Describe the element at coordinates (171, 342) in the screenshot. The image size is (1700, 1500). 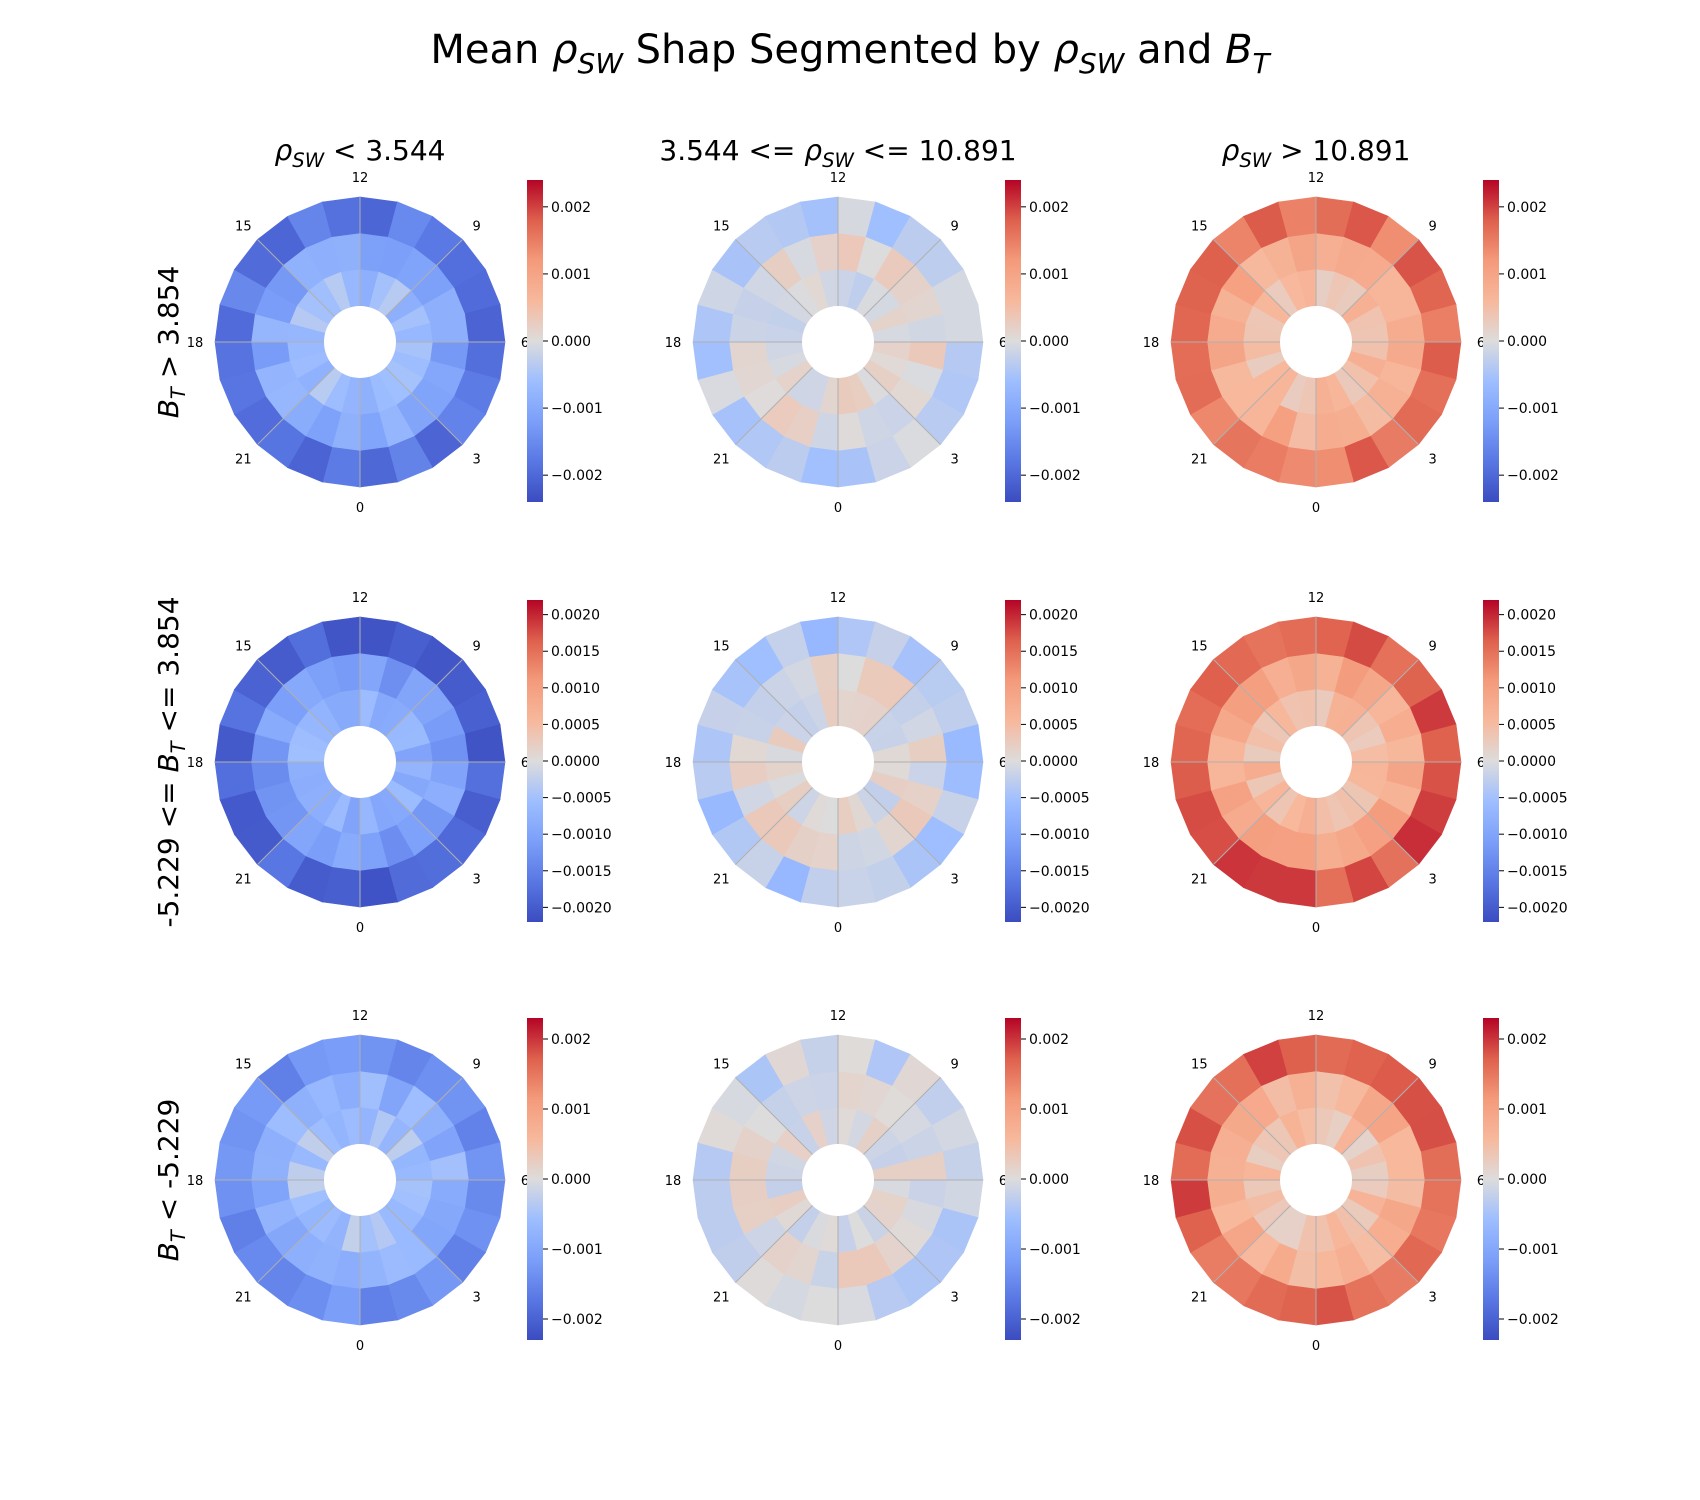
I see `row-label-1: BT > 3.854` at that location.